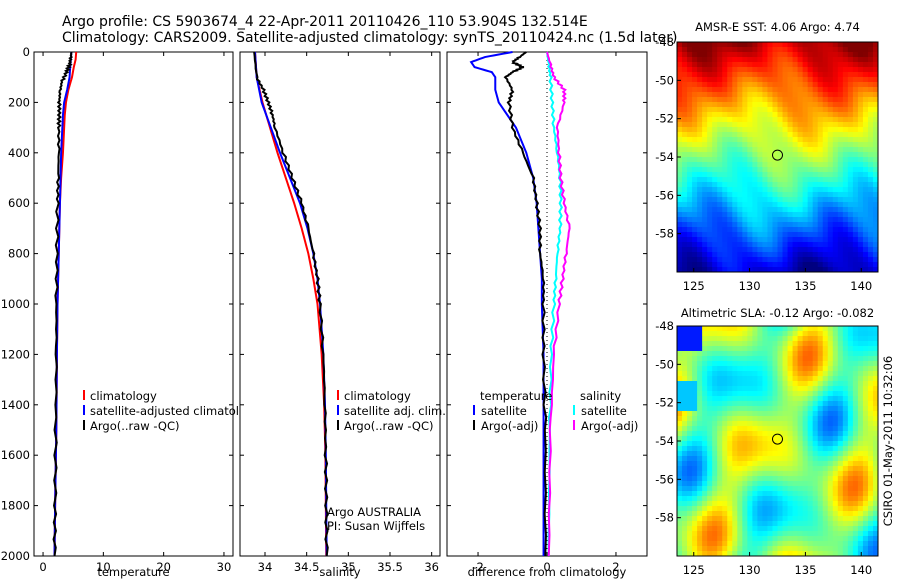 The height and width of the screenshot is (580, 900). What do you see at coordinates (390, 567) in the screenshot?
I see `x-tick-label-sal: 35.5` at bounding box center [390, 567].